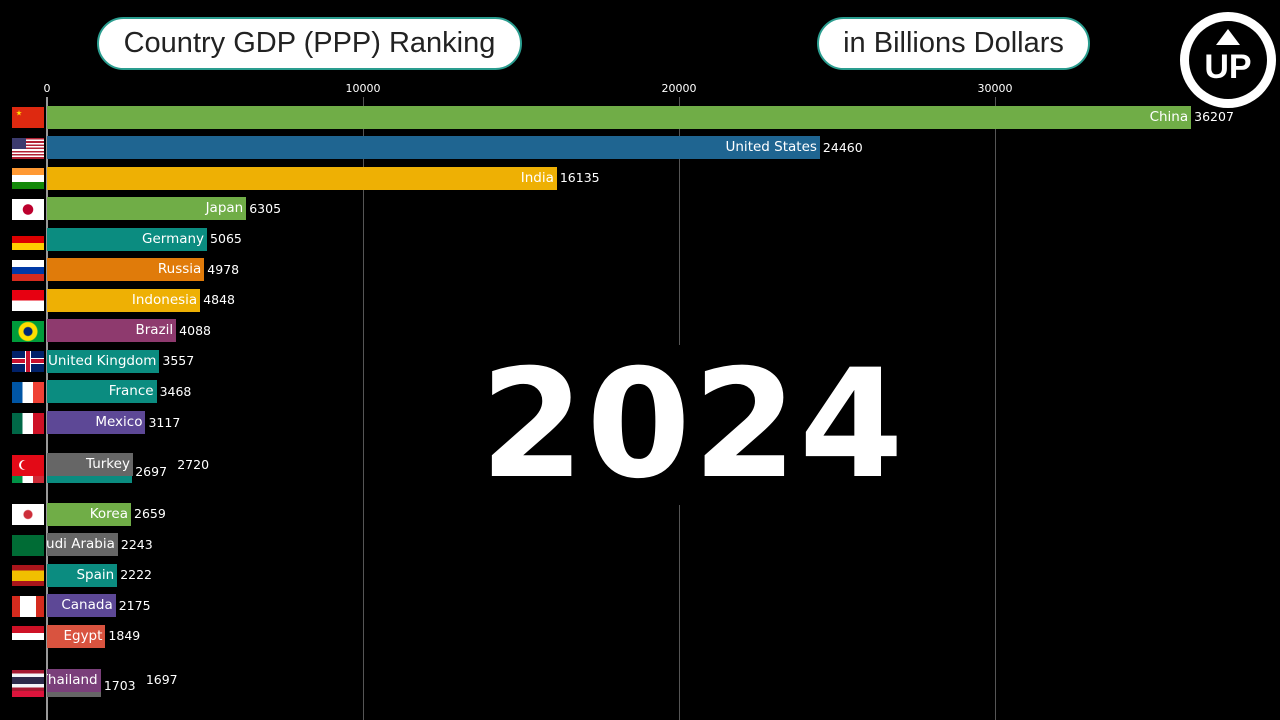 Image resolution: width=1280 pixels, height=720 pixels. Describe the element at coordinates (28, 392) in the screenshot. I see `france-flag-icon` at that location.